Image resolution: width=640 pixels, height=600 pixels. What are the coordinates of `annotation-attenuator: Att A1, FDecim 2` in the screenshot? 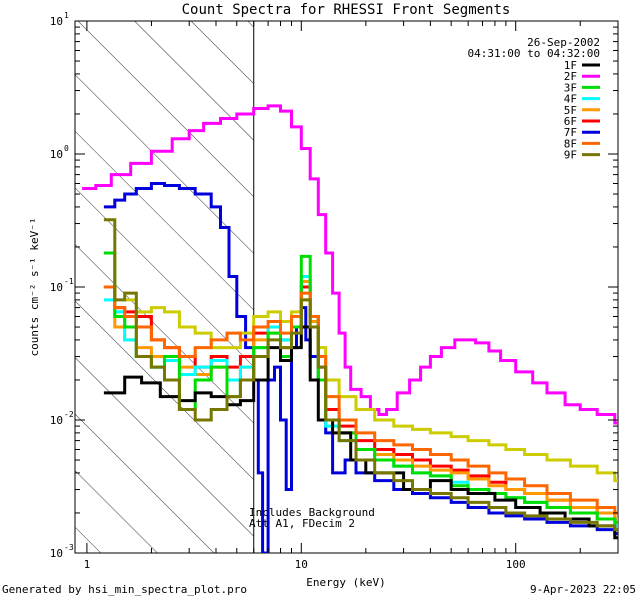 It's located at (302, 523).